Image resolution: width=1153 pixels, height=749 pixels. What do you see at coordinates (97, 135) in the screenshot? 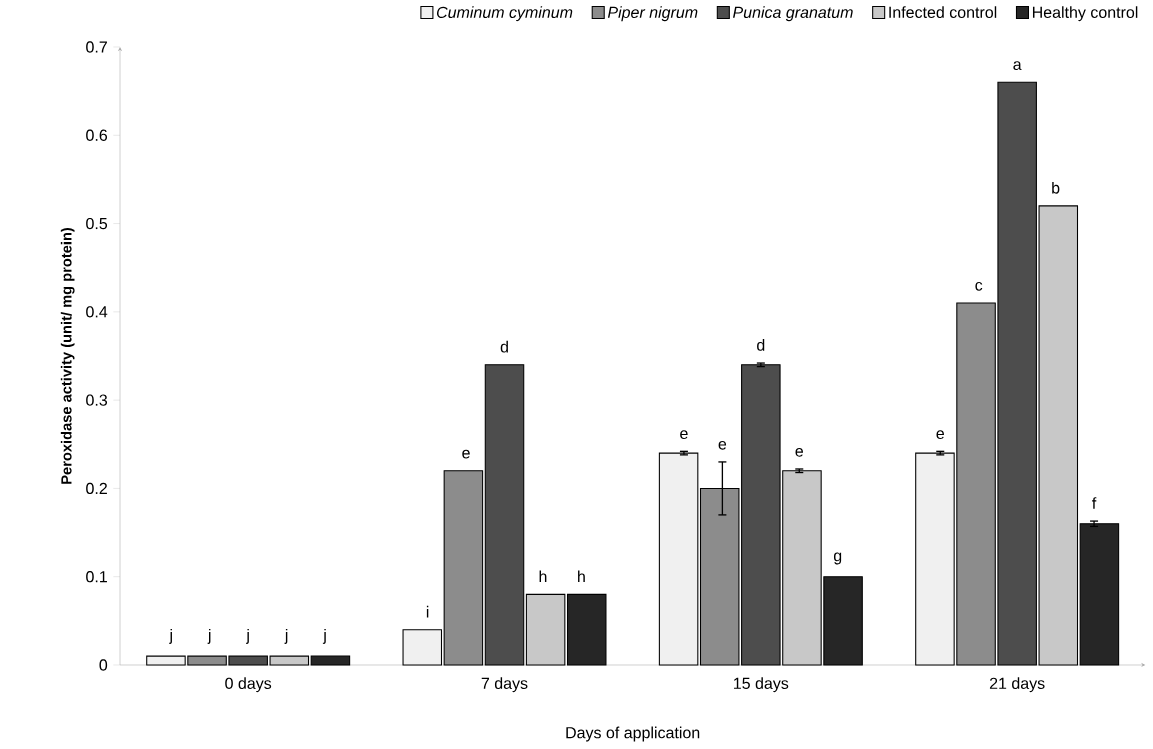
I see `y-tick-label: 0.6` at bounding box center [97, 135].